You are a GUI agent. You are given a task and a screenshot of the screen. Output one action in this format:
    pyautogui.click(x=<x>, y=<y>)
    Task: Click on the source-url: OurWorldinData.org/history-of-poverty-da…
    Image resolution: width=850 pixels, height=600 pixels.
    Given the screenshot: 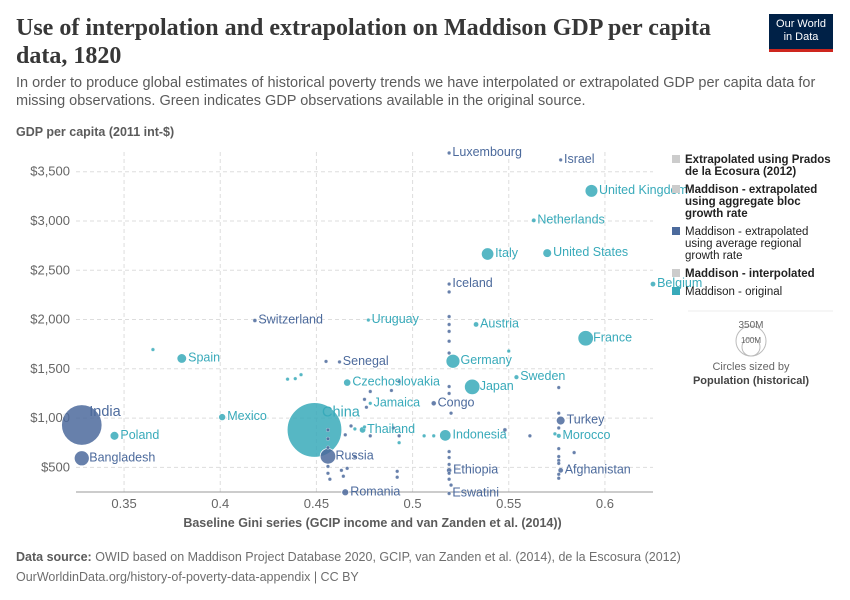 What is the action you would take?
    pyautogui.click(x=187, y=577)
    